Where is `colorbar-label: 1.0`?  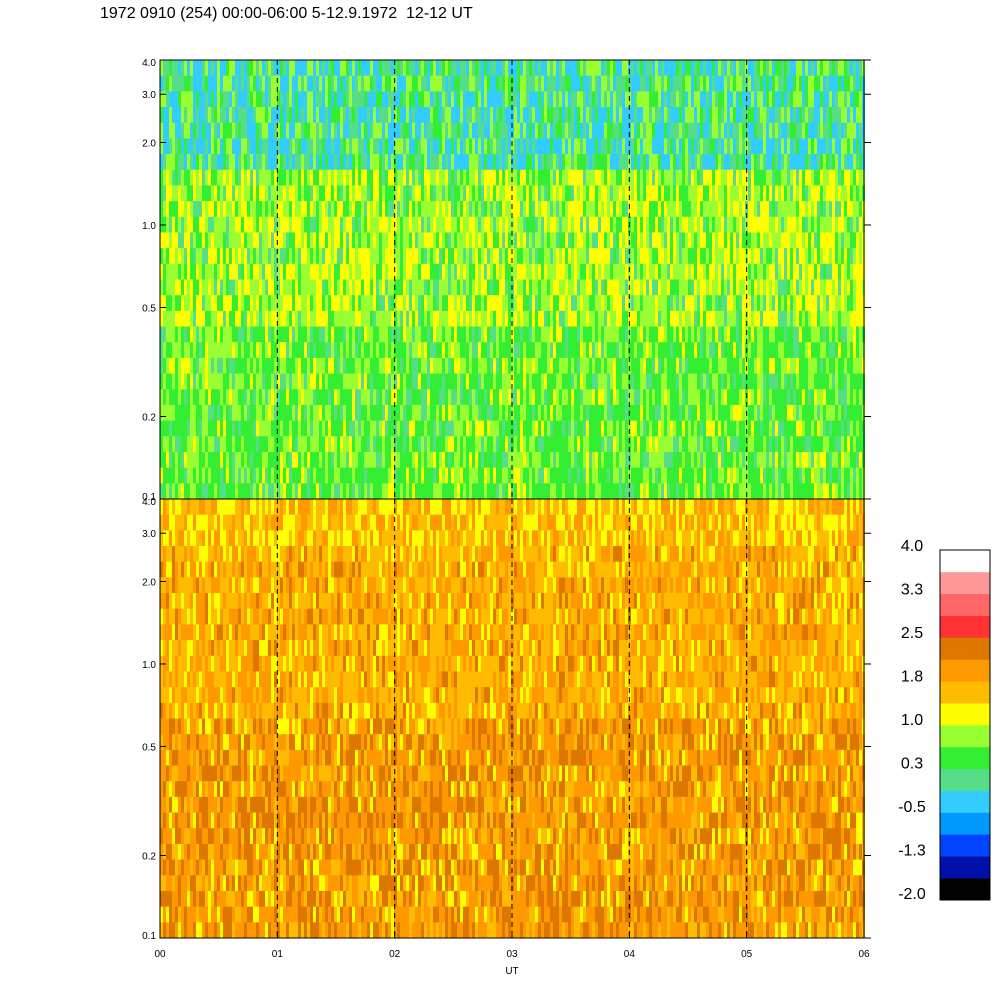 colorbar-label: 1.0 is located at coordinates (912, 720).